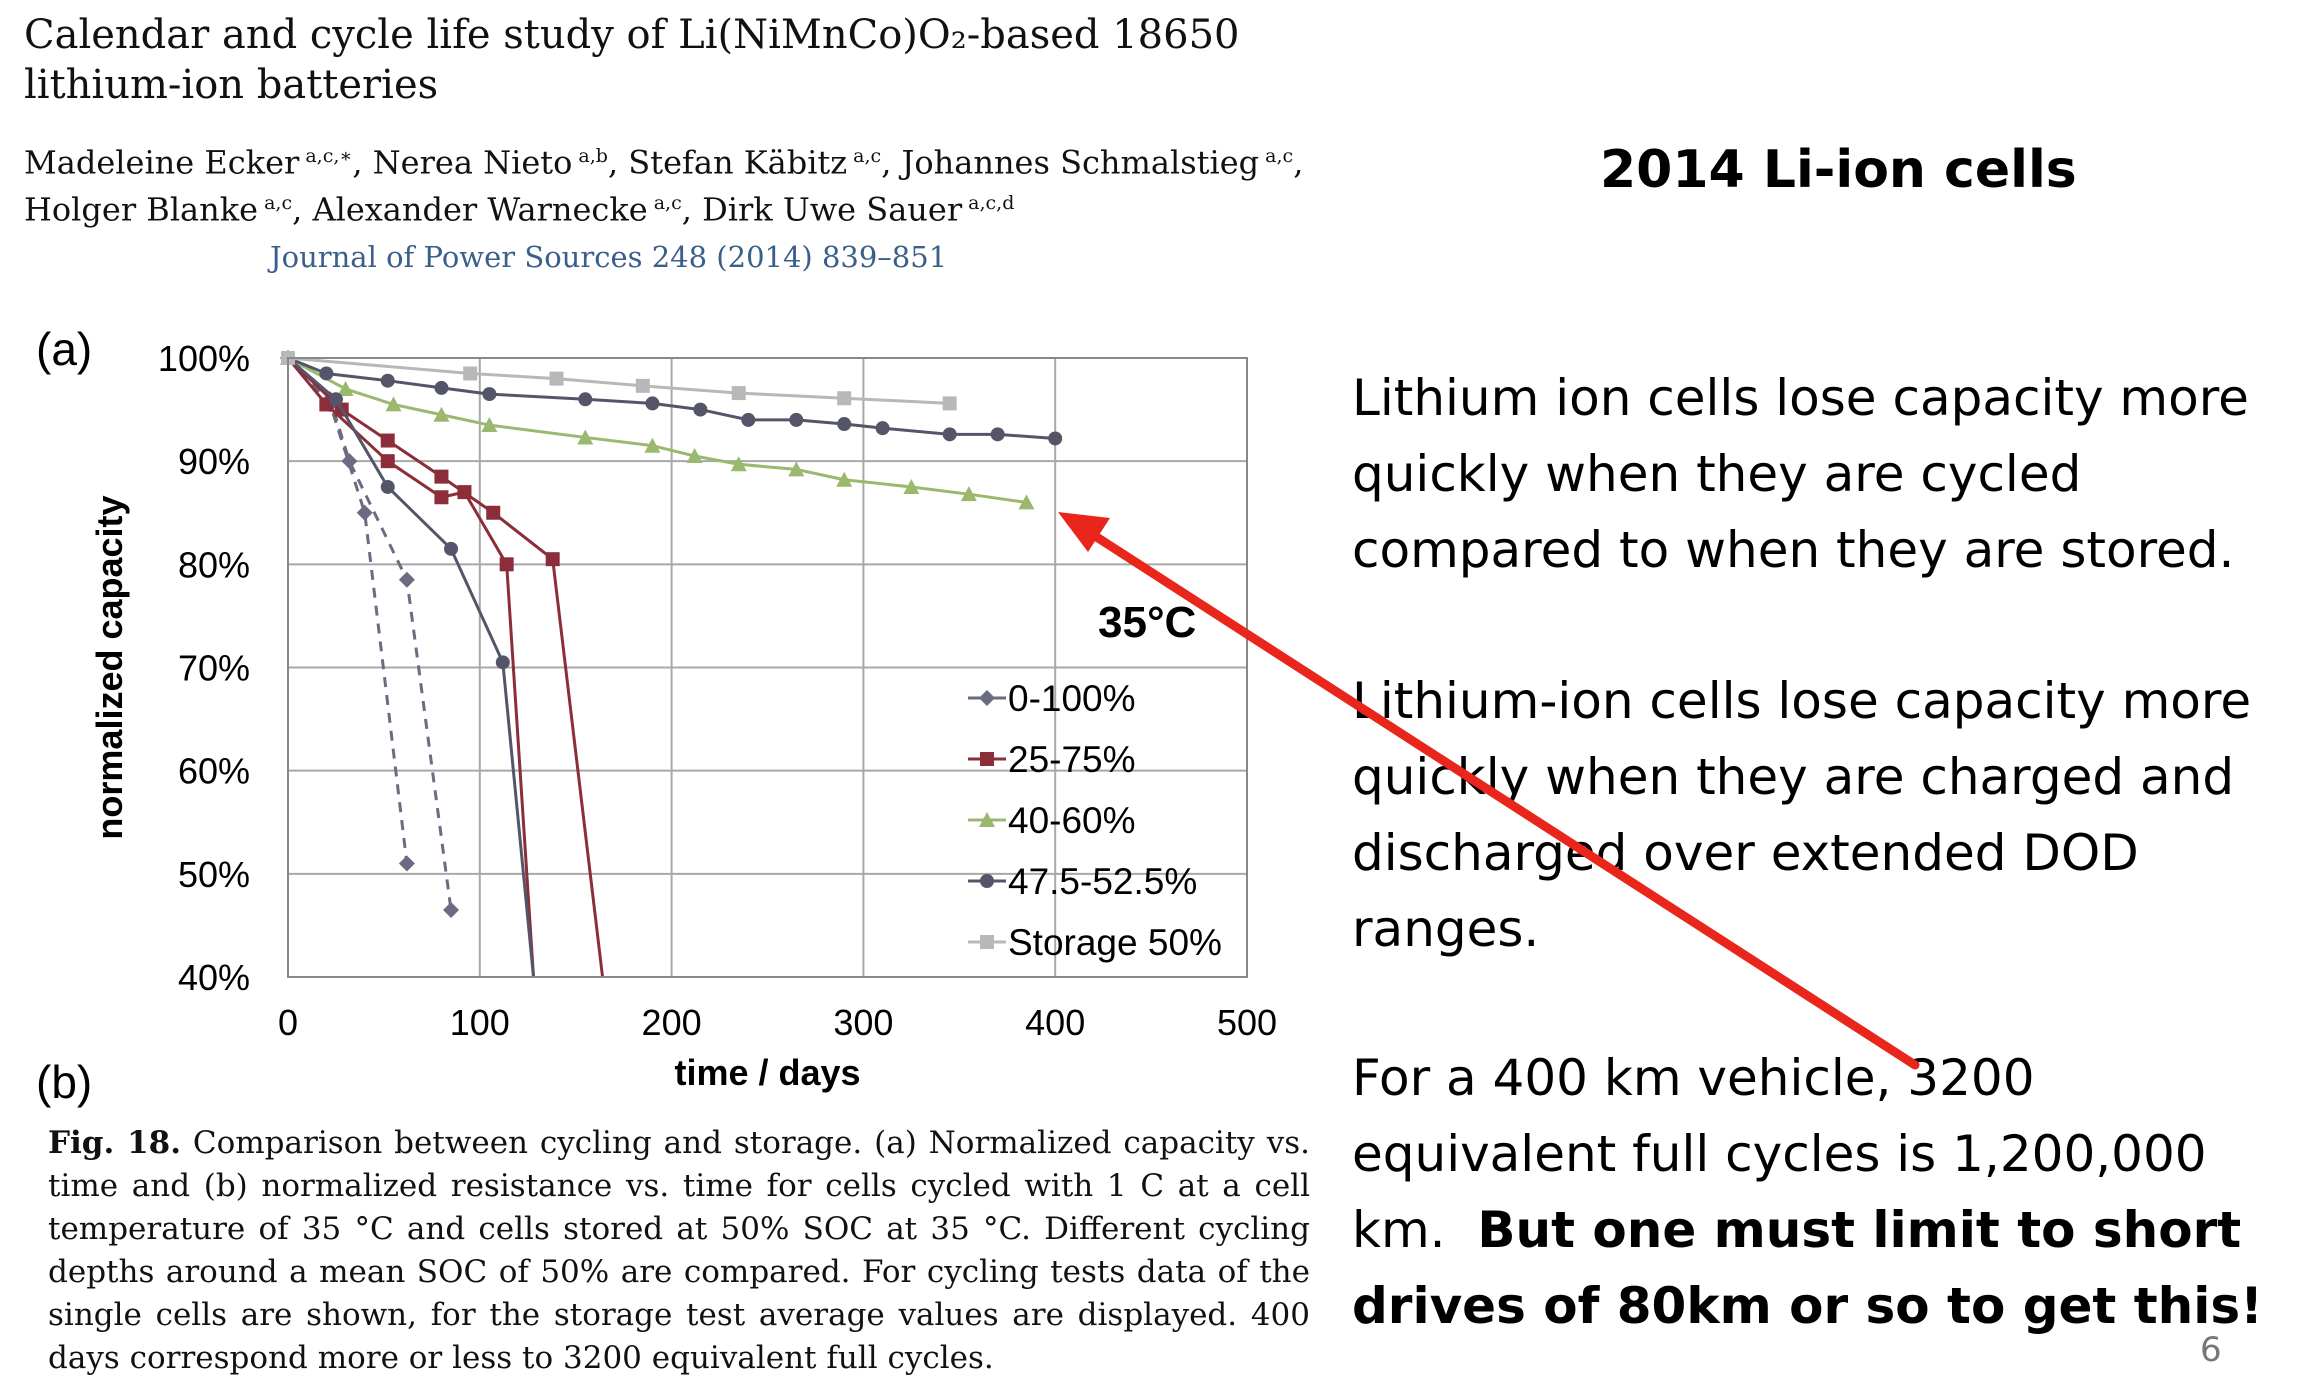  Describe the element at coordinates (480, 209) in the screenshot. I see `author-name: Alexander Warnecke` at that location.